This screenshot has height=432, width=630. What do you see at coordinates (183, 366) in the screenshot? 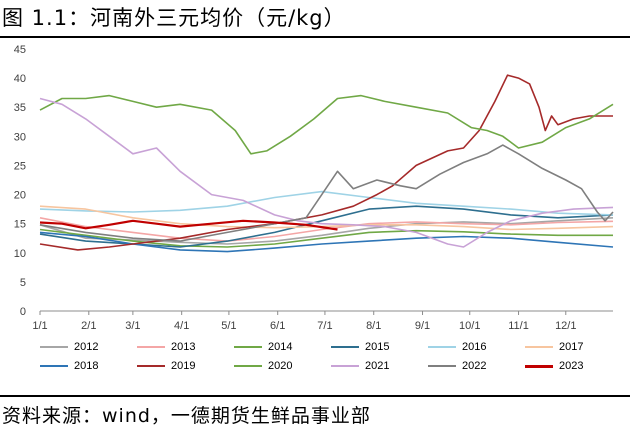
I see `legend-label: 2019` at bounding box center [183, 366].